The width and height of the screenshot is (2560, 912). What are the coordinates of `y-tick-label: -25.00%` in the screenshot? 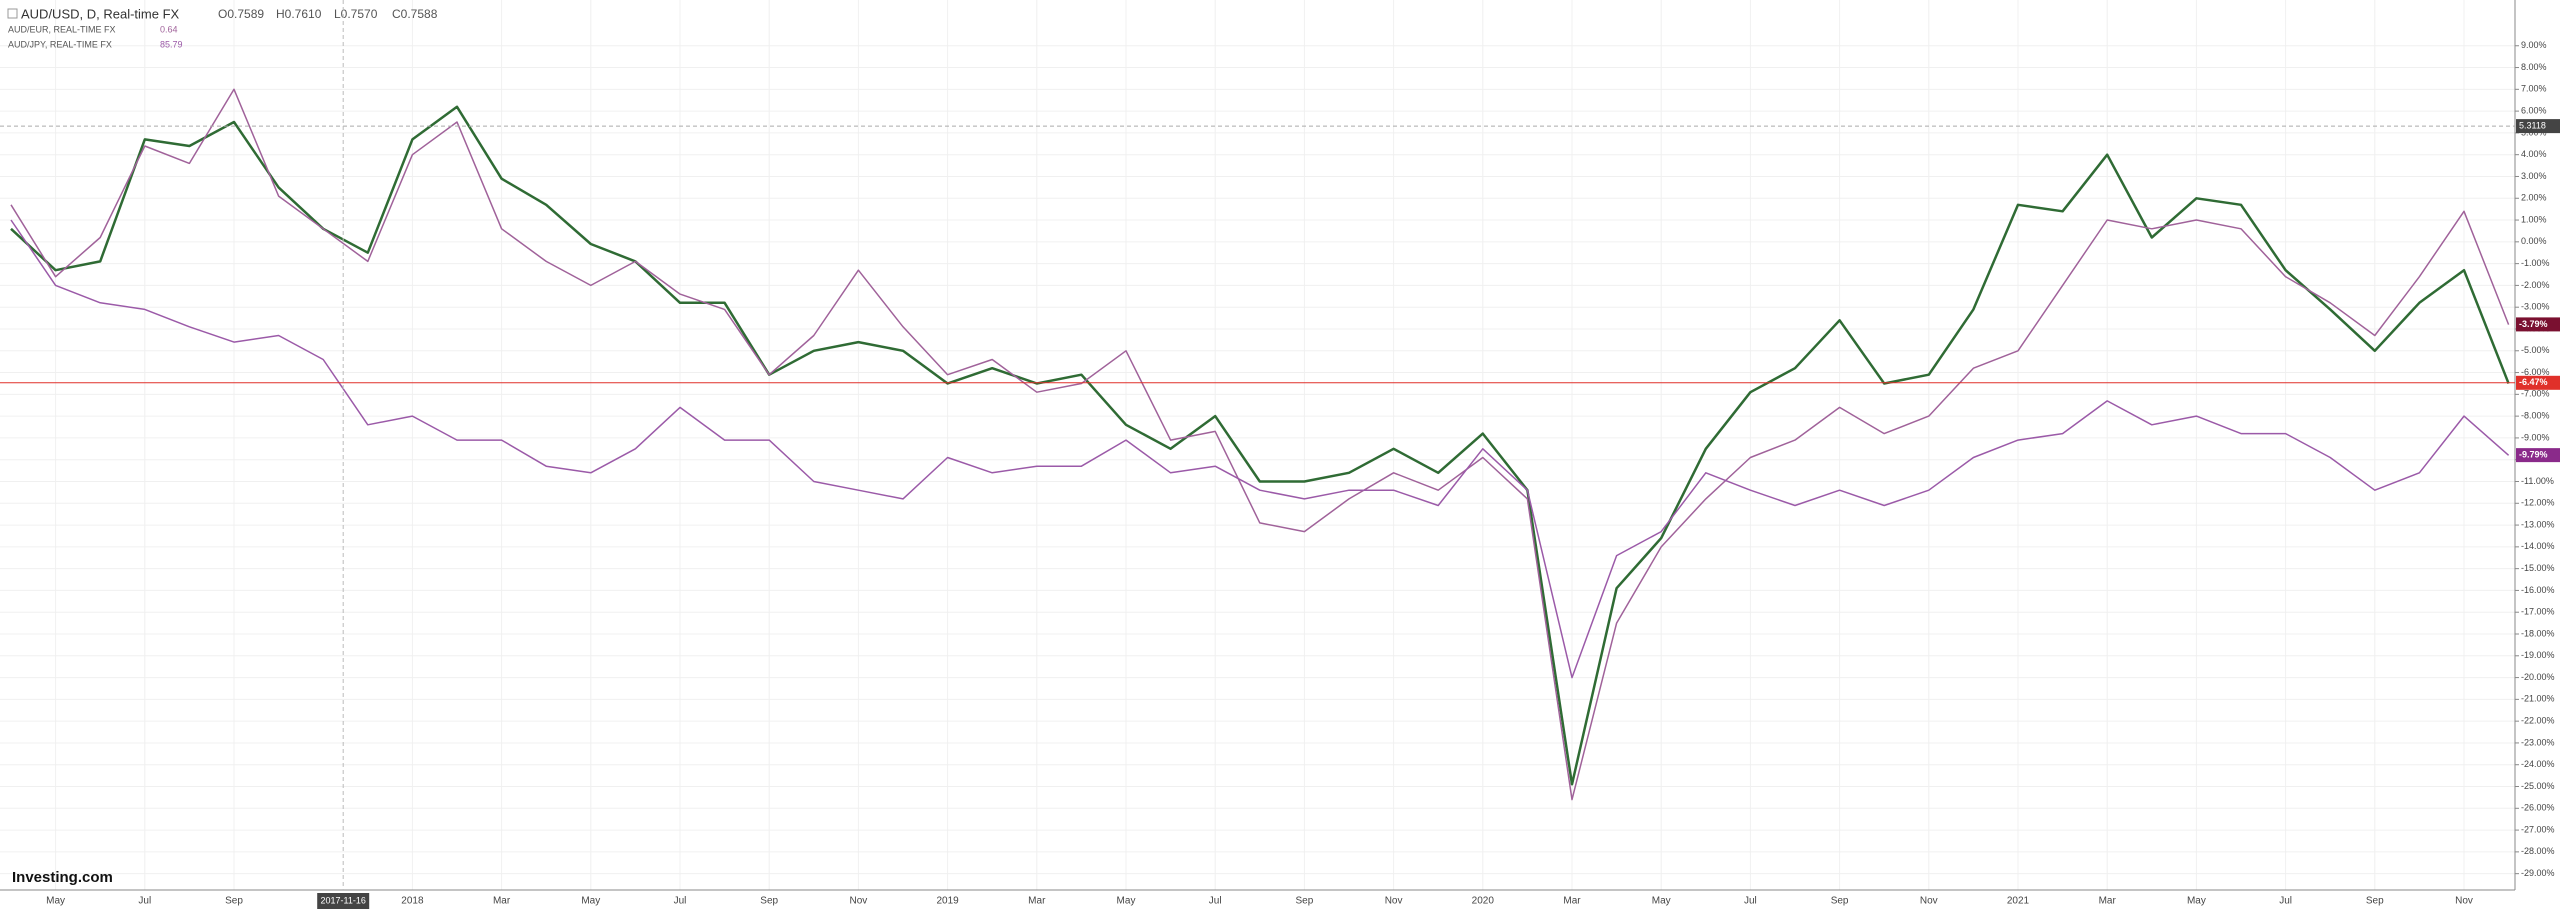 It's located at (2538, 786).